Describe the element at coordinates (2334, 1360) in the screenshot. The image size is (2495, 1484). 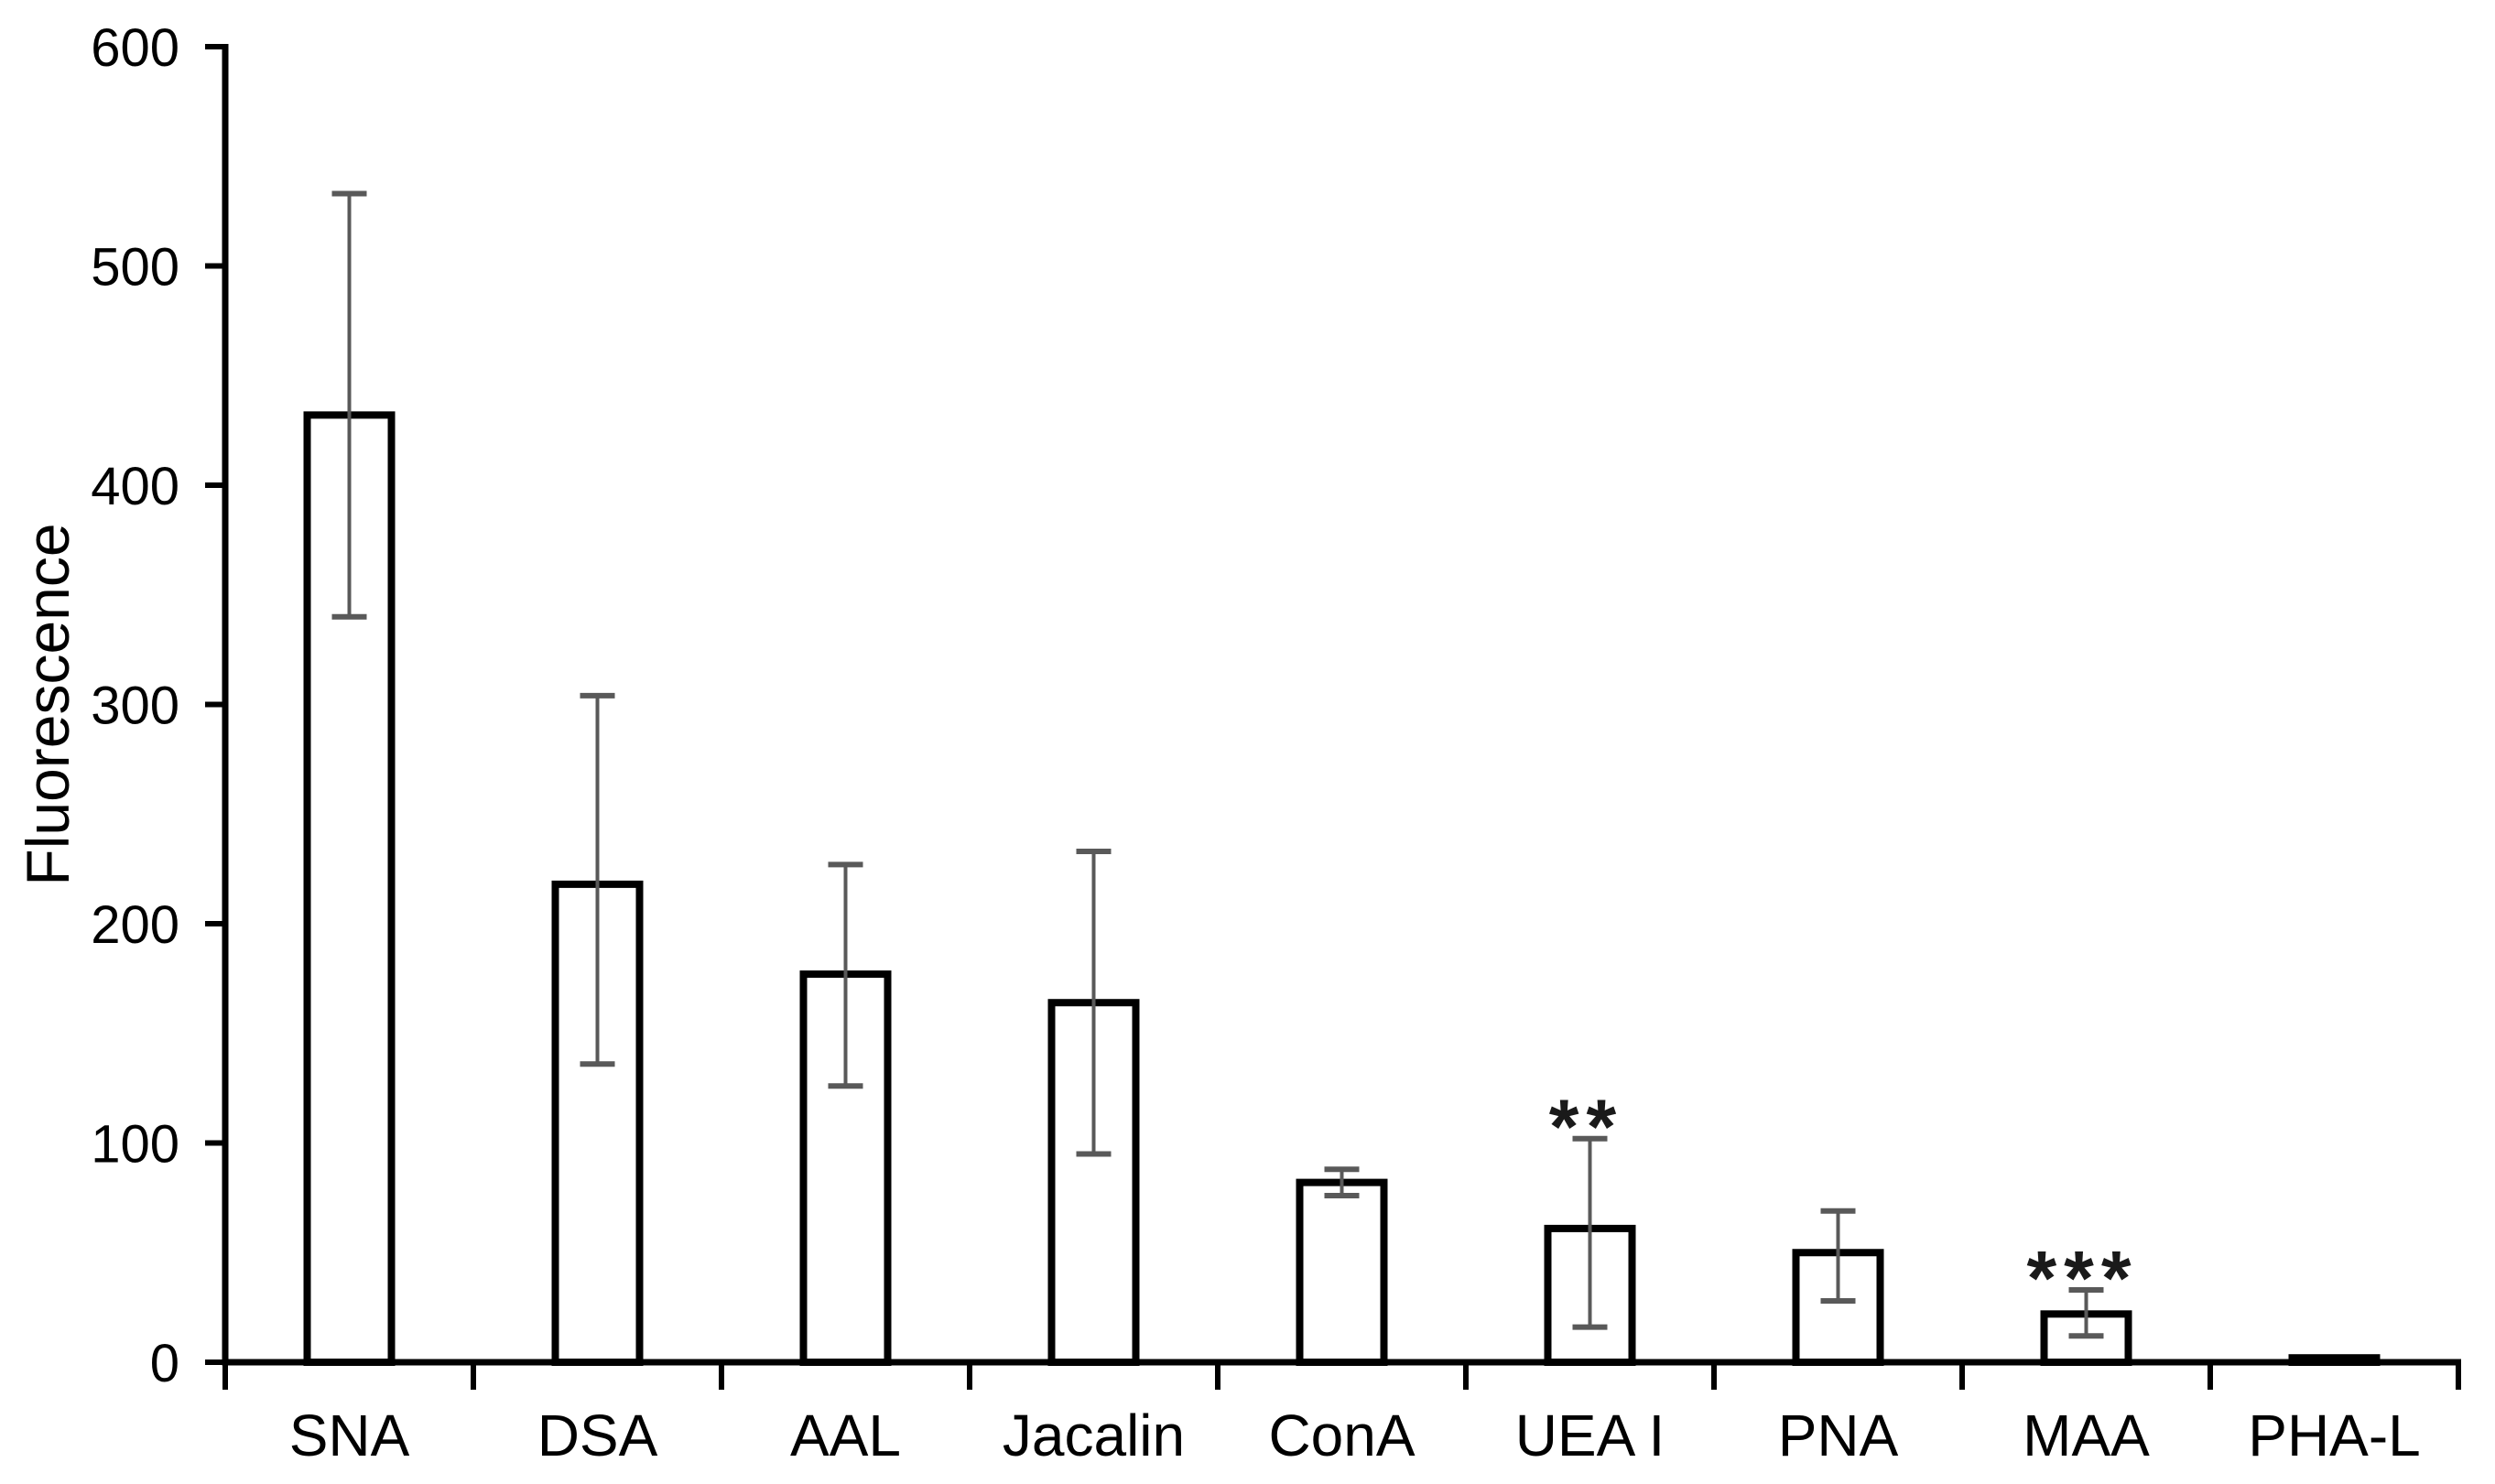
I see `bar-pha-l` at that location.